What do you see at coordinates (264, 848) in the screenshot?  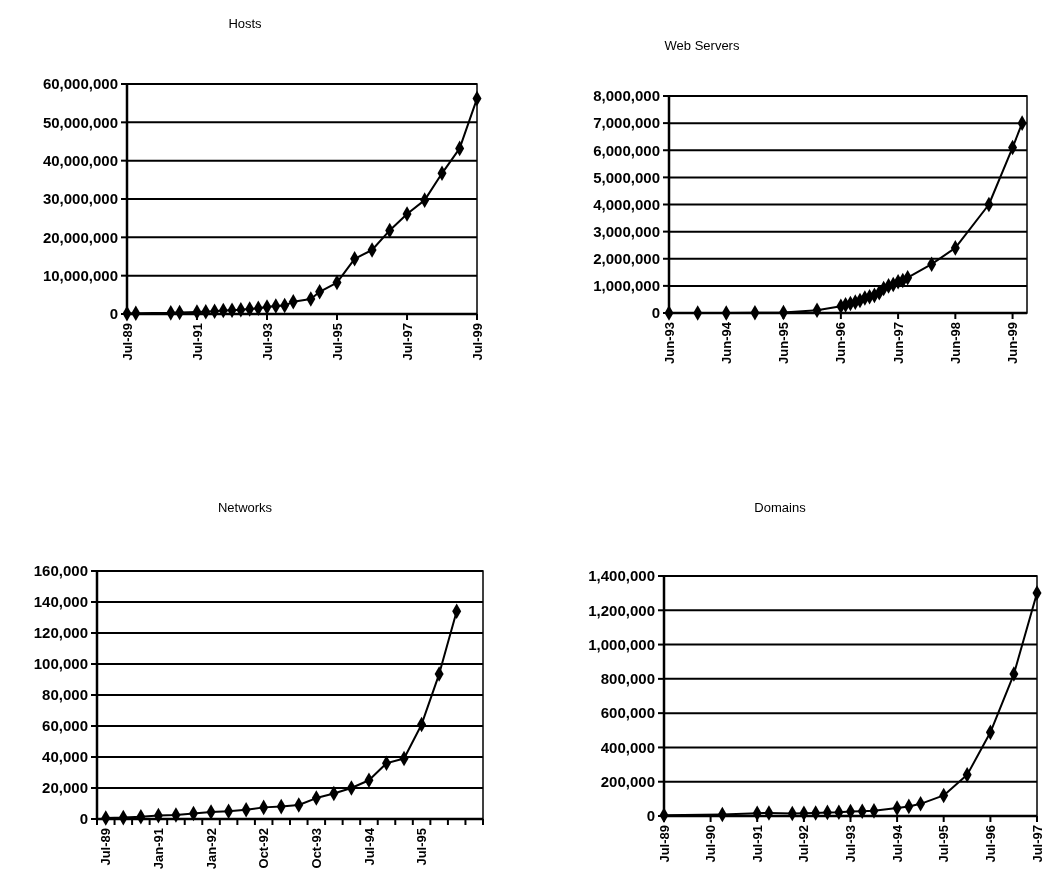 I see `x-tick-label: Oct-92` at bounding box center [264, 848].